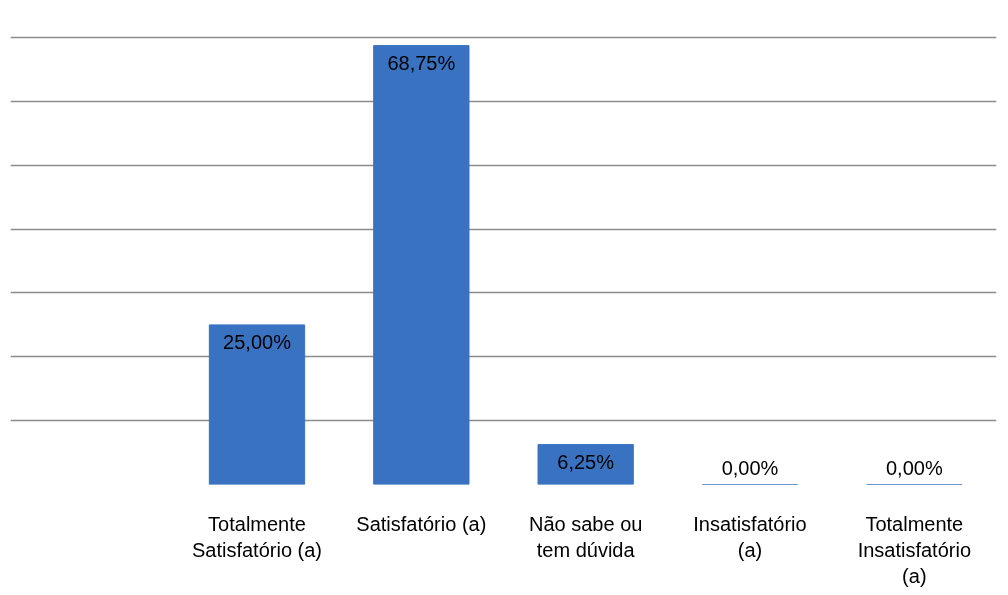  I want to click on x-tick-label: Insatisfatório (a), so click(750, 536).